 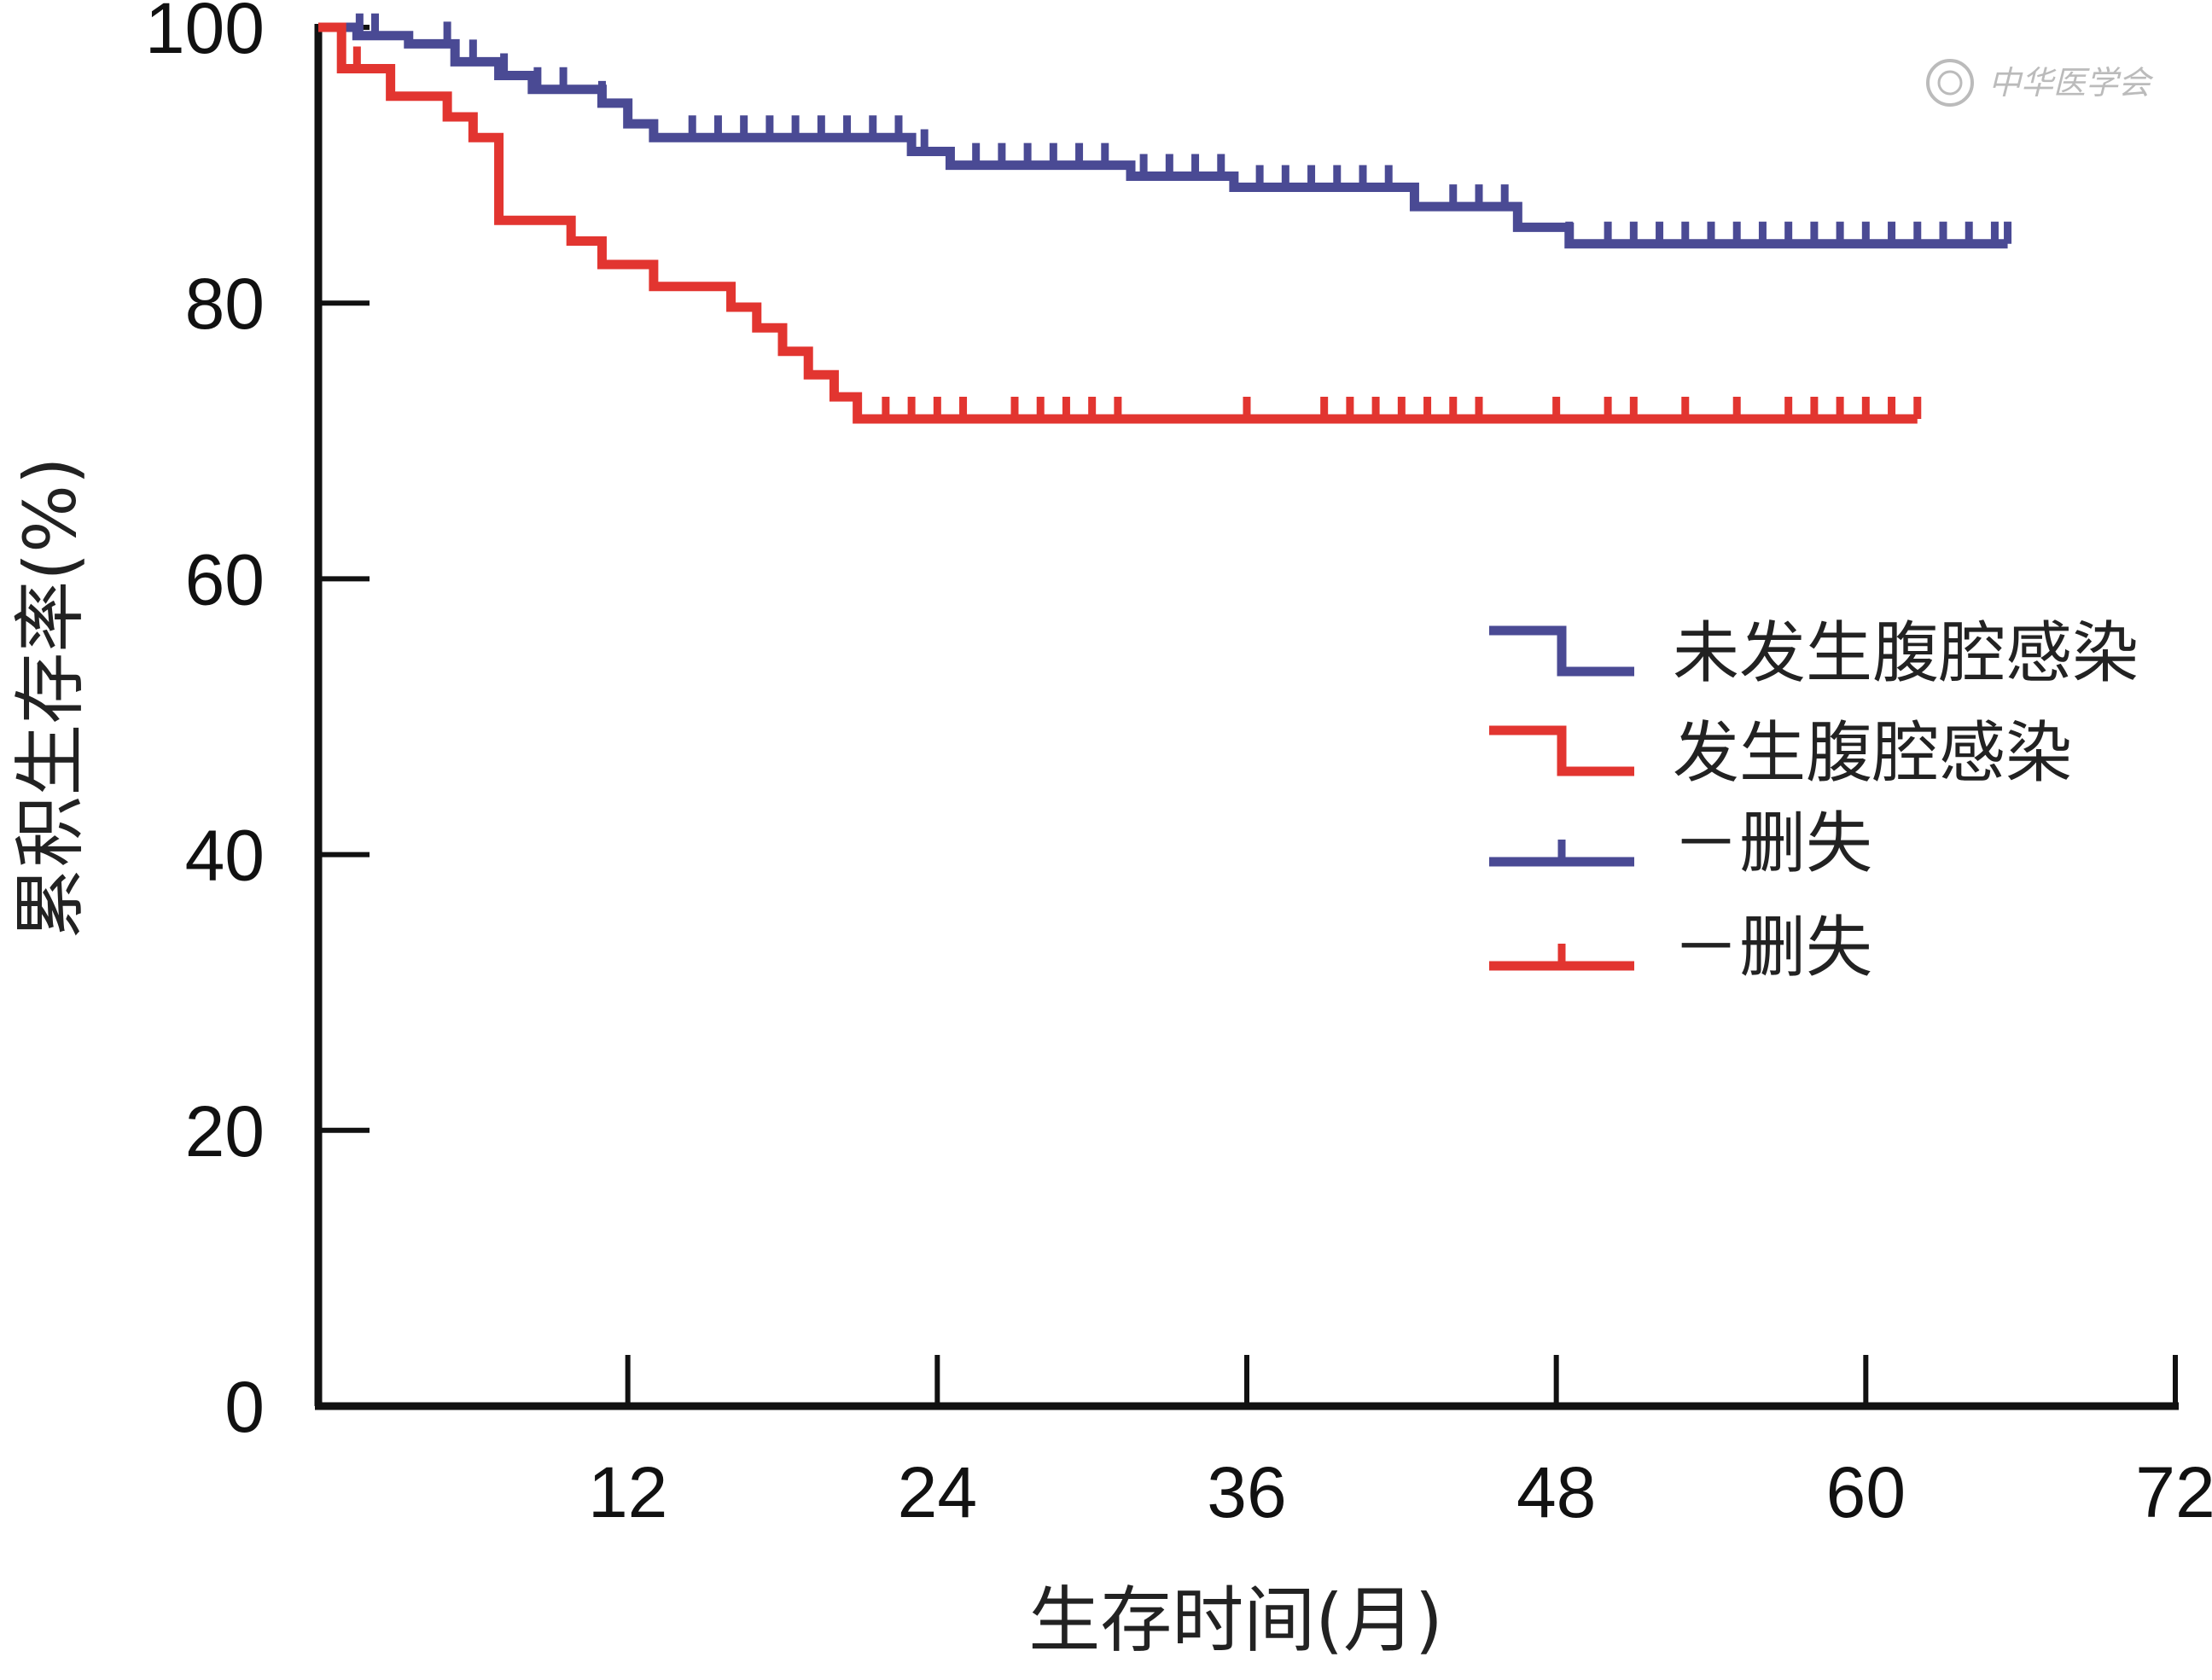 What do you see at coordinates (1866, 1492) in the screenshot?
I see `x-tick-label: 60` at bounding box center [1866, 1492].